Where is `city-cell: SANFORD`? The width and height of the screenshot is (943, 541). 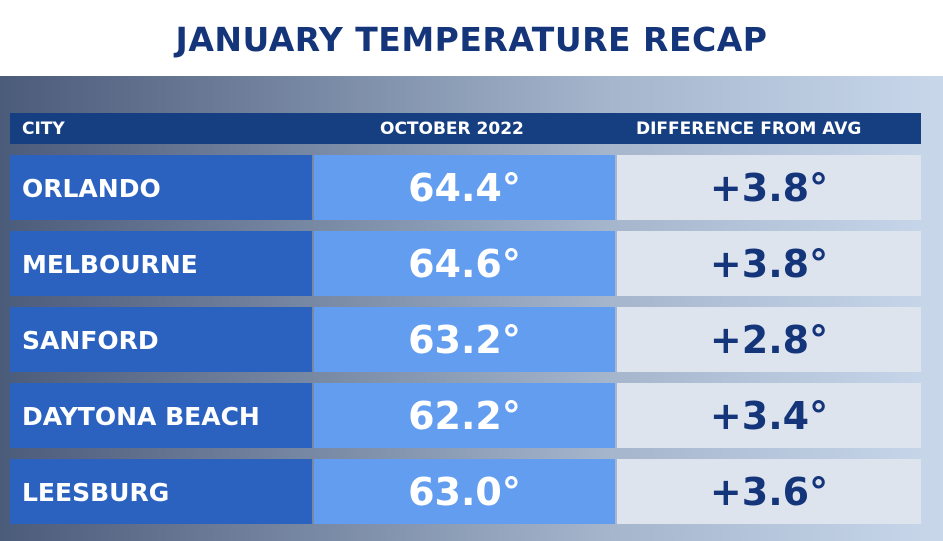 city-cell: SANFORD is located at coordinates (161, 339).